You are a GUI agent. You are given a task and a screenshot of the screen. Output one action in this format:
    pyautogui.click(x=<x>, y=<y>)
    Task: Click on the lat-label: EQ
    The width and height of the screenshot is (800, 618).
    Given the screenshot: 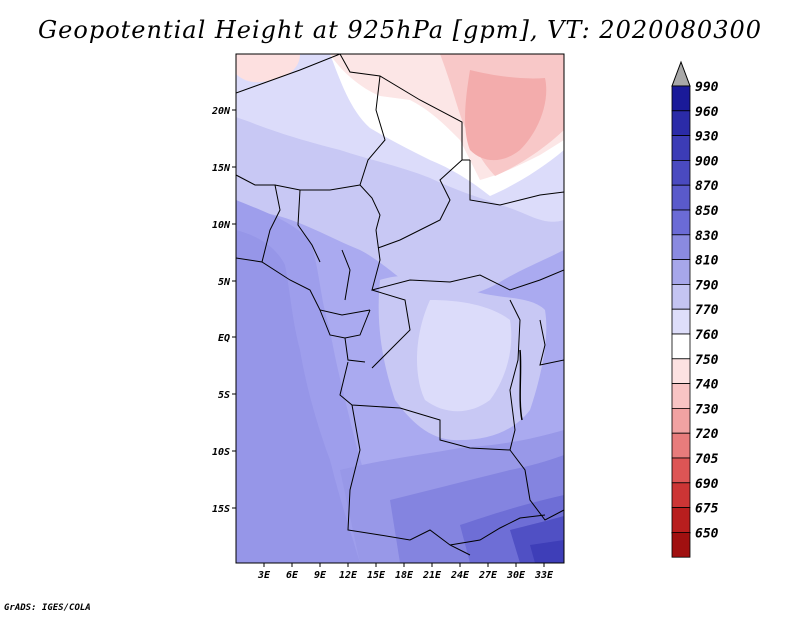 What is the action you would take?
    pyautogui.click(x=224, y=338)
    